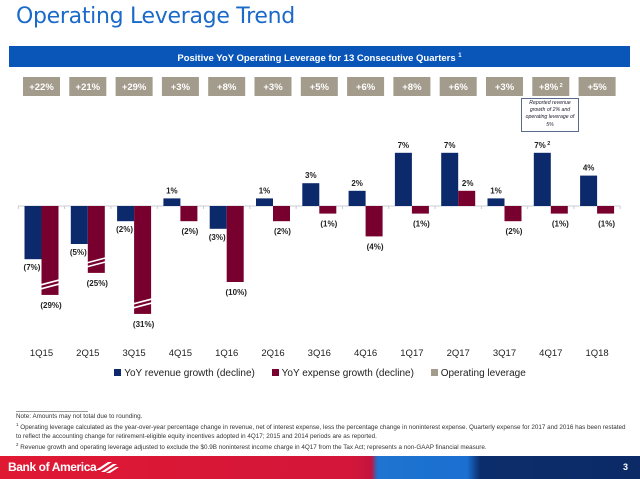 The image size is (640, 479). What do you see at coordinates (133, 353) in the screenshot?
I see `x-tick-label: 3Q15` at bounding box center [133, 353].